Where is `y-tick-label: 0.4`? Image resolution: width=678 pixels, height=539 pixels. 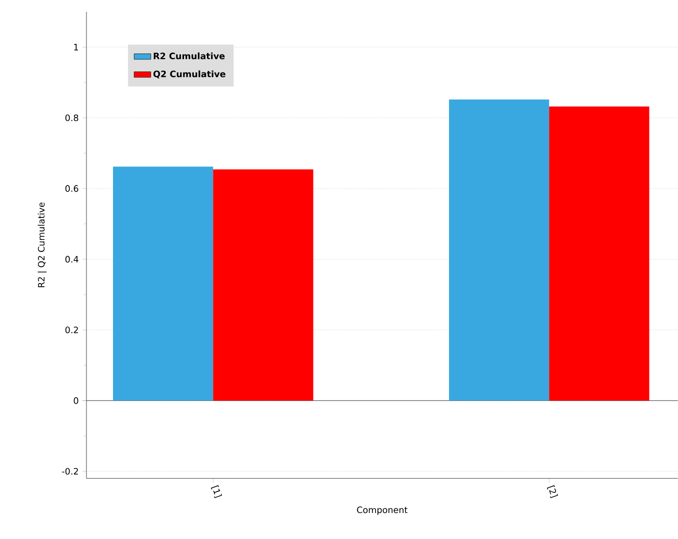 y-tick-label: 0.4 is located at coordinates (71, 259).